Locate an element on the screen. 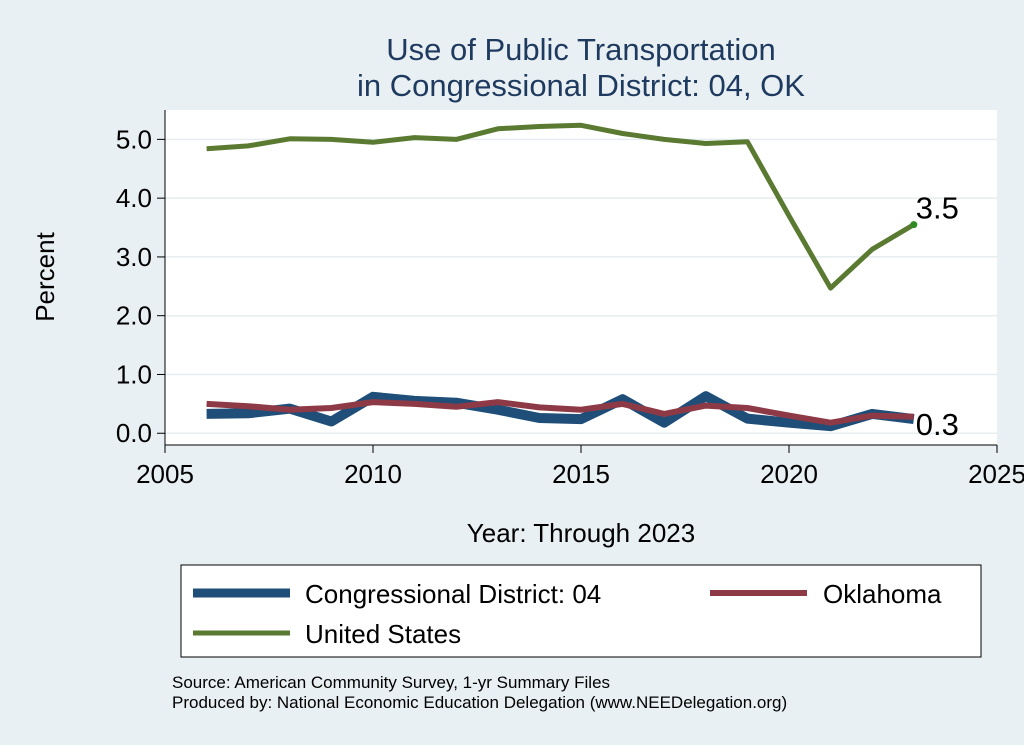 This screenshot has height=745, width=1024. y-tick-label: 4.0 is located at coordinates (134, 198).